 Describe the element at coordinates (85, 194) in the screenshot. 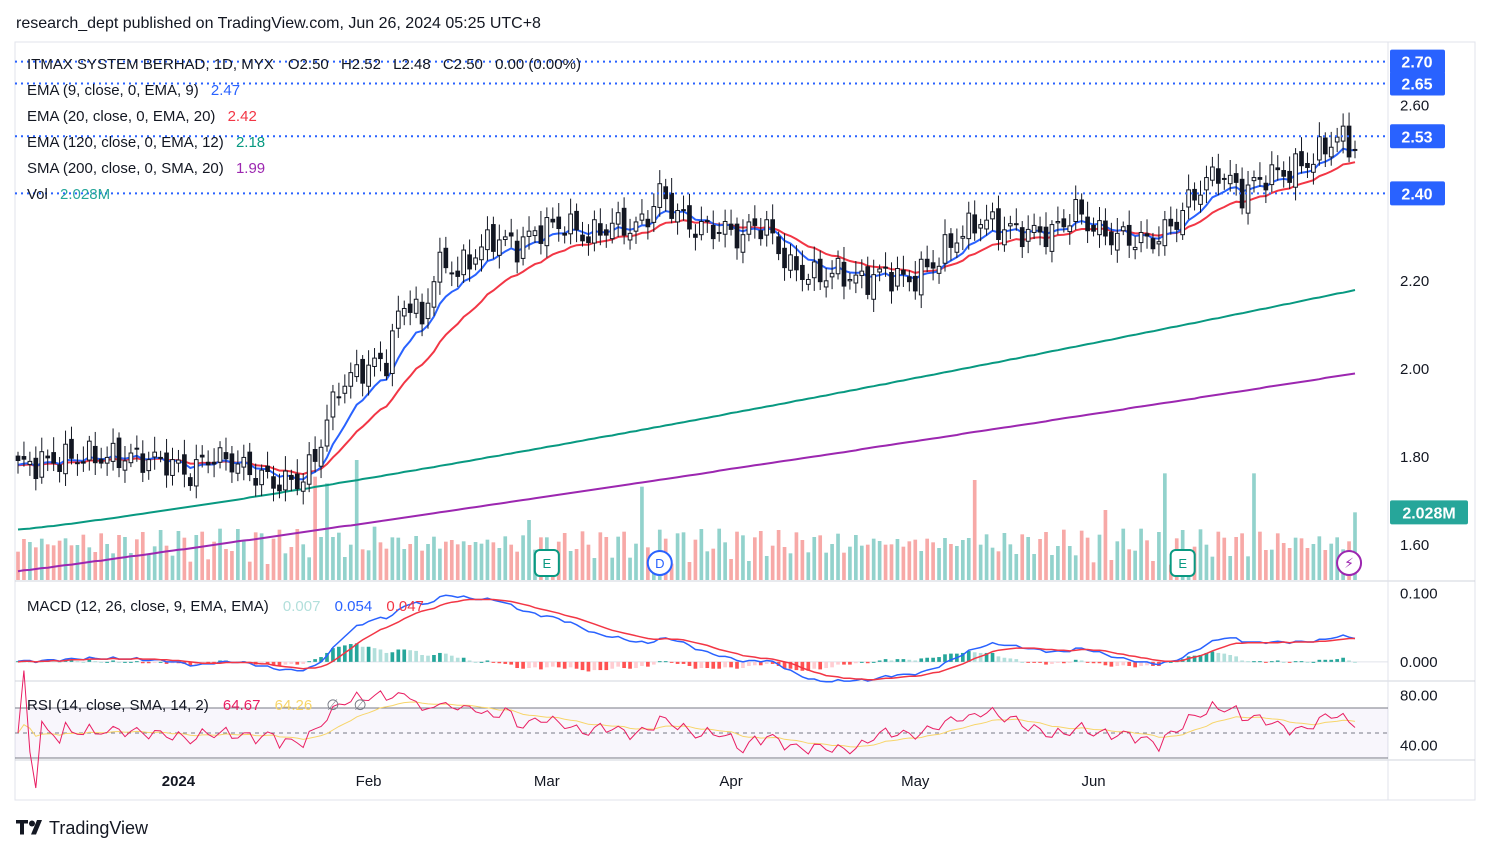

I see `legend-volume-value: 2.028M` at that location.